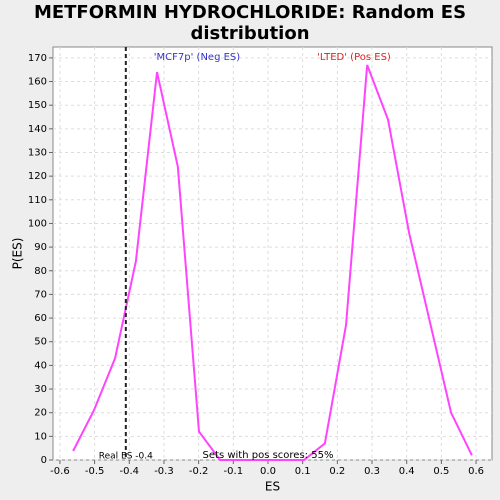  What do you see at coordinates (40, 413) in the screenshot?
I see `y-tick-label: 20` at bounding box center [40, 413].